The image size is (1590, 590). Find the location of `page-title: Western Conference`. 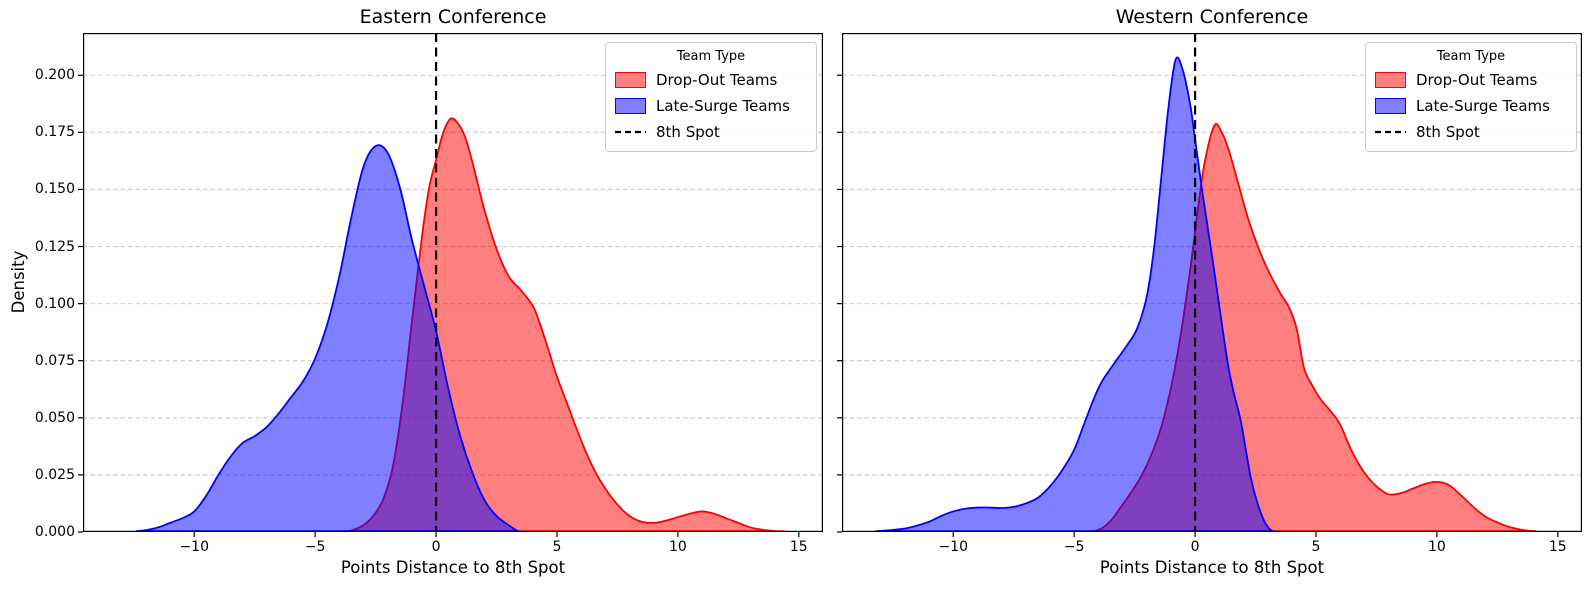

page-title: Western Conference is located at coordinates (1212, 17).